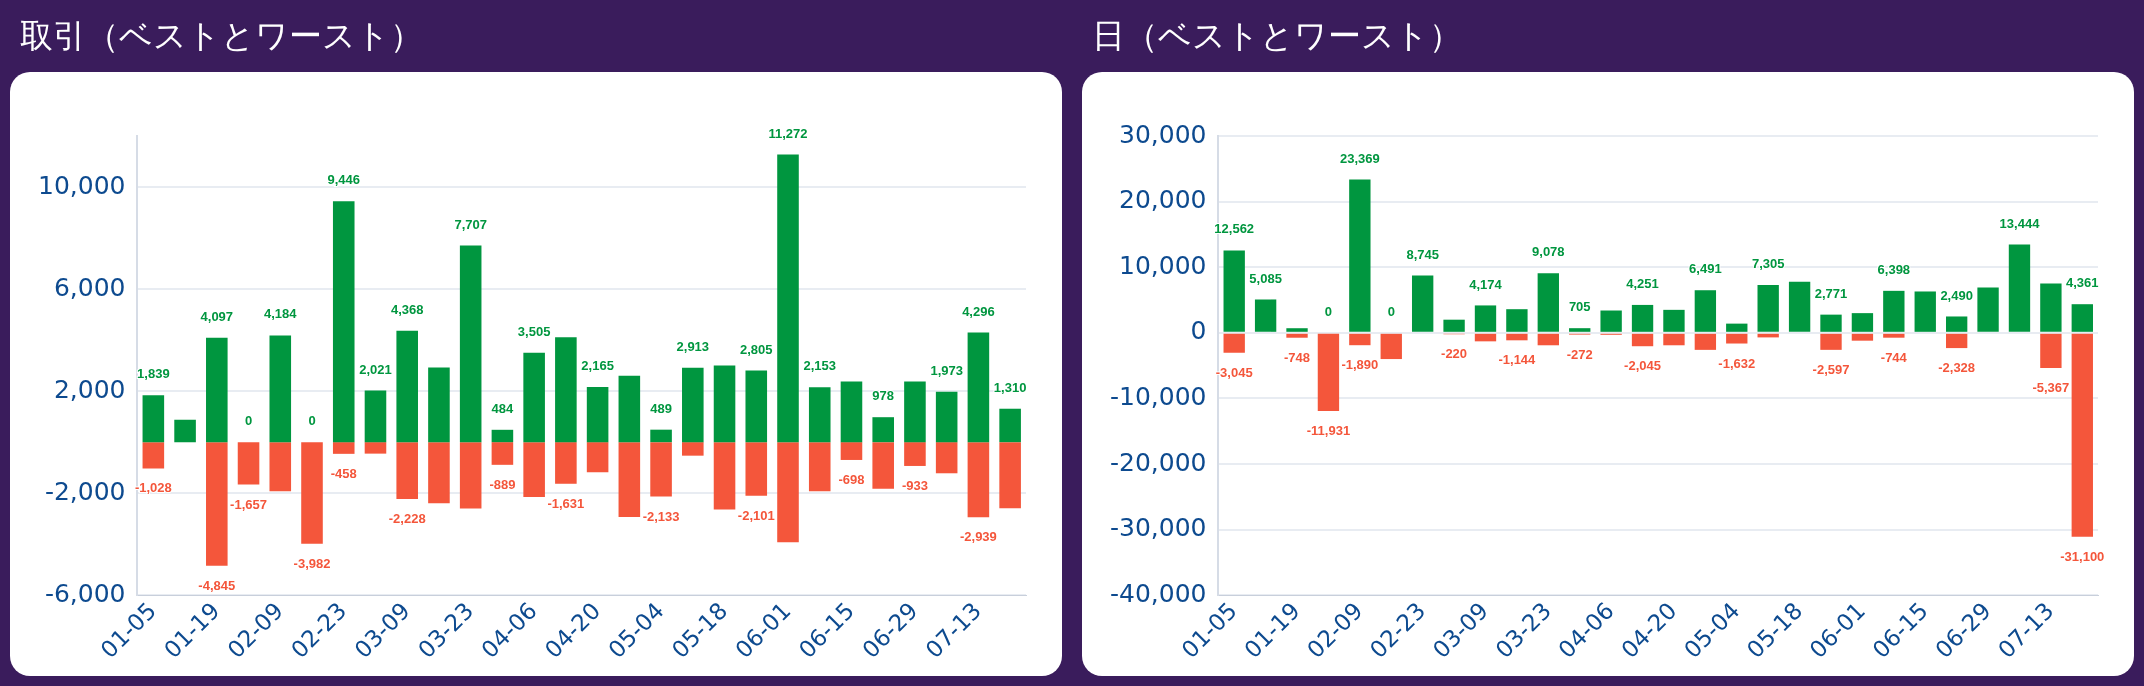  What do you see at coordinates (946, 370) in the screenshot?
I see `data-label: 1,973` at bounding box center [946, 370].